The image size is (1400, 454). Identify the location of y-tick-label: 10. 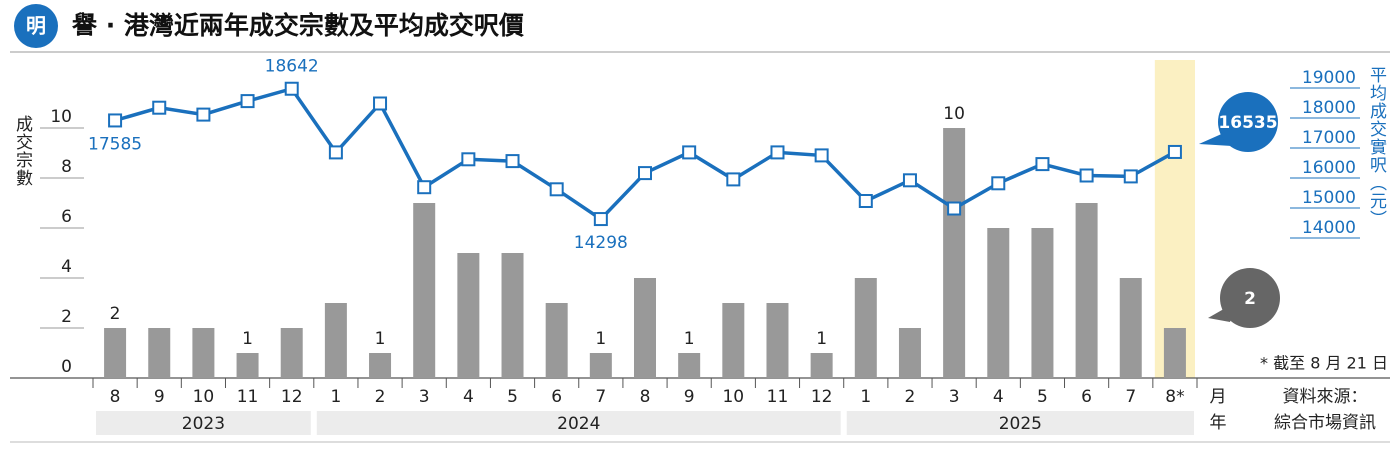
(61, 117).